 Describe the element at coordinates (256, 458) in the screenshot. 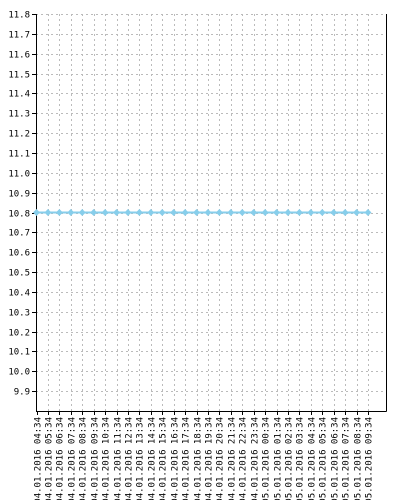

I see `x-tick-label: 04.01.2016 23:34` at that location.